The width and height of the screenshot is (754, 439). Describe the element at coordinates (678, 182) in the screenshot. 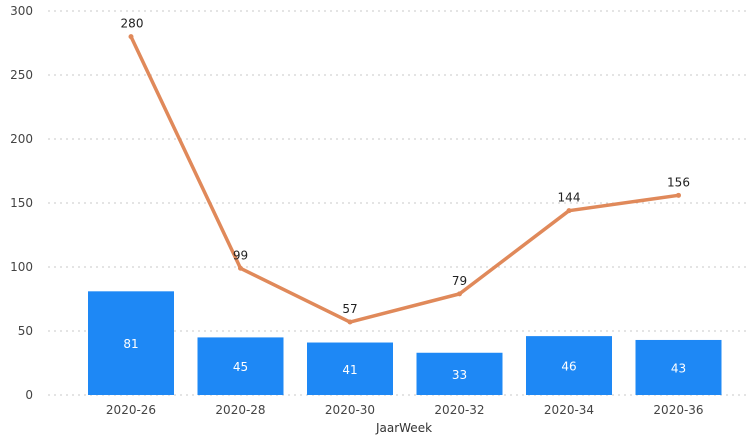

I see `line-value-label: 156` at that location.